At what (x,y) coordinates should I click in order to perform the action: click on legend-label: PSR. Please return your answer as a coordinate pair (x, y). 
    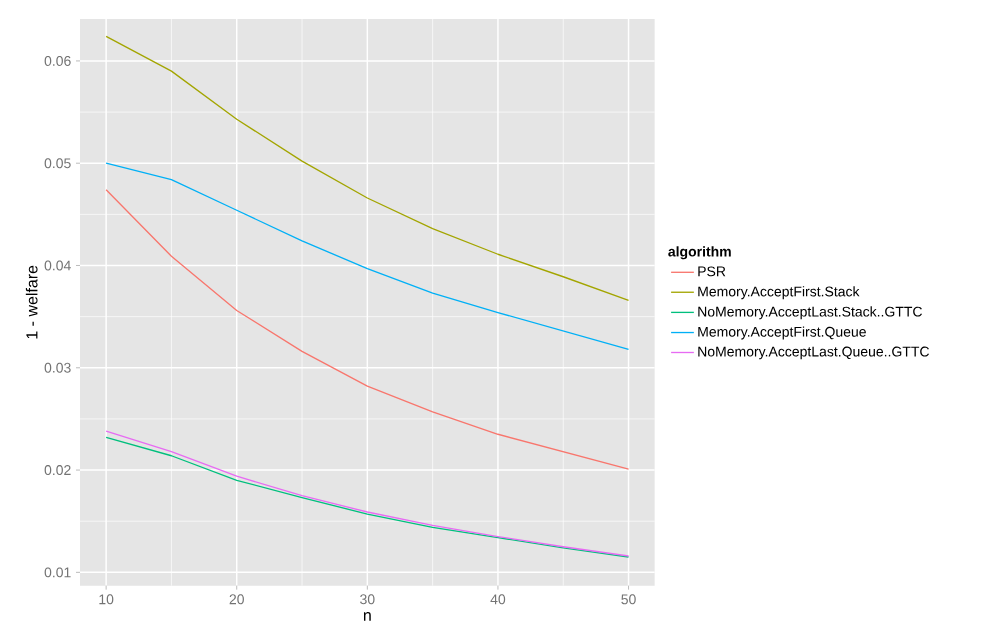
    Looking at the image, I should click on (712, 271).